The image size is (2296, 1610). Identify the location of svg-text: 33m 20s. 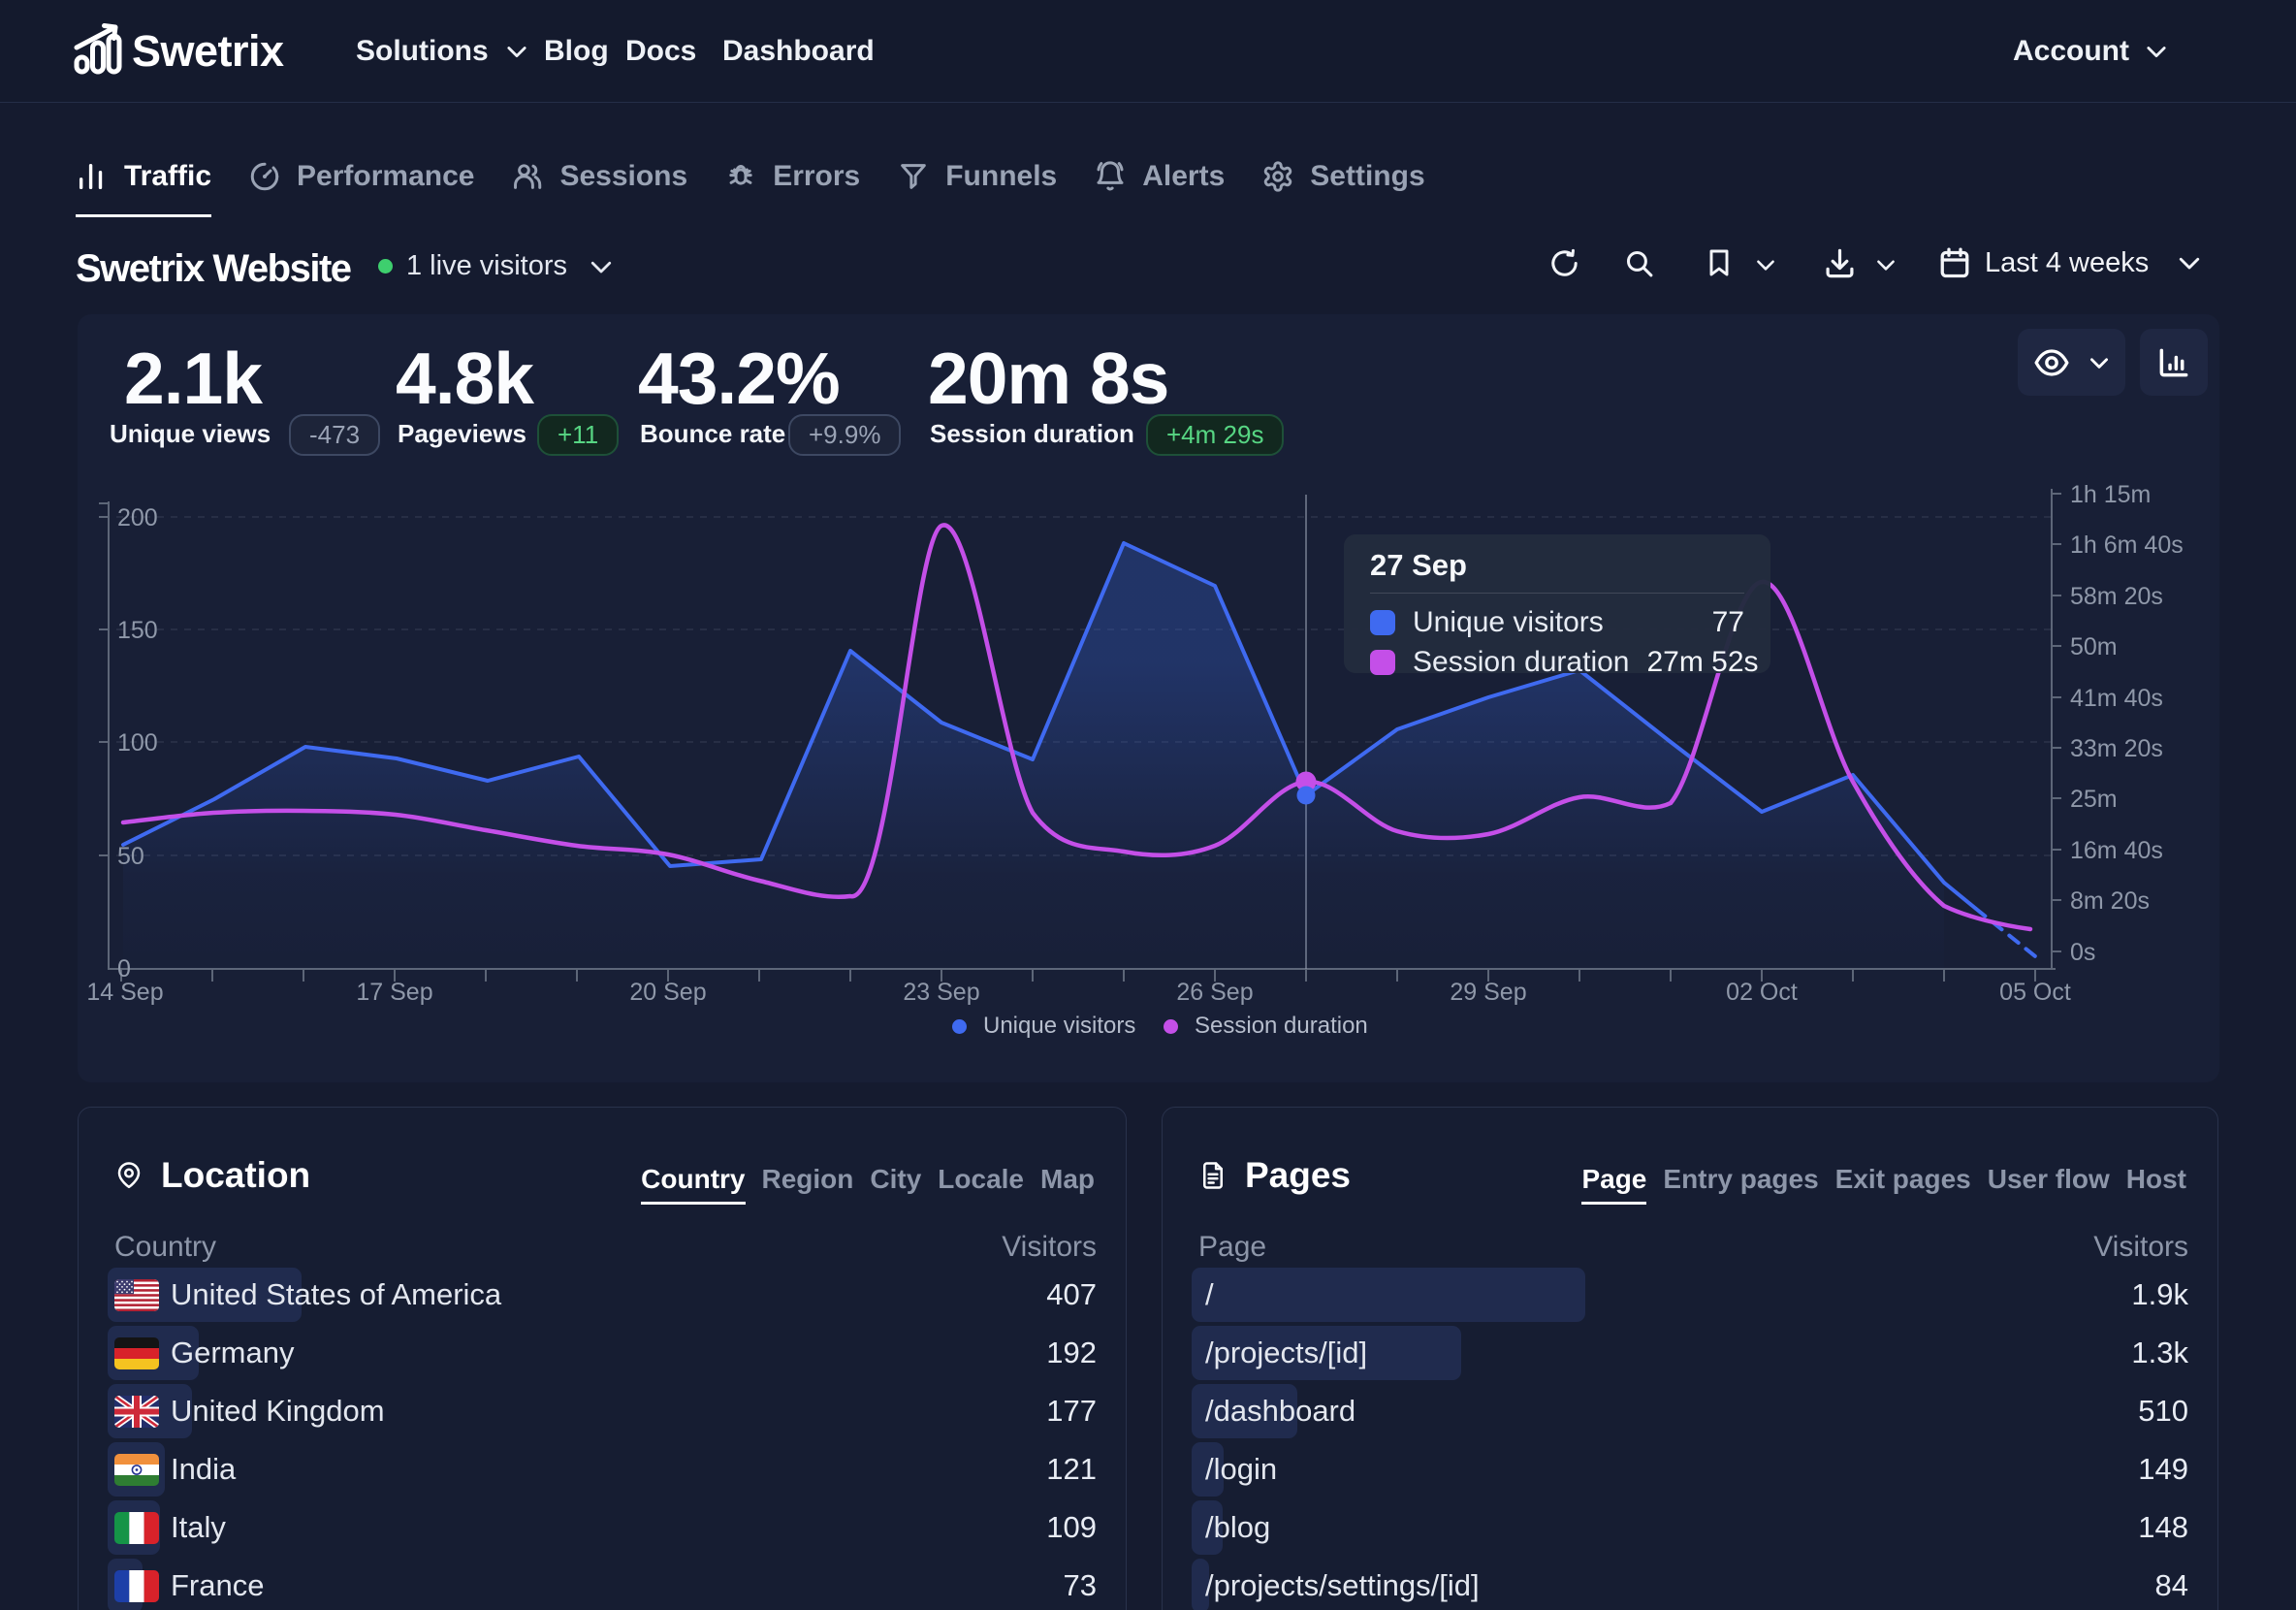
(2116, 748).